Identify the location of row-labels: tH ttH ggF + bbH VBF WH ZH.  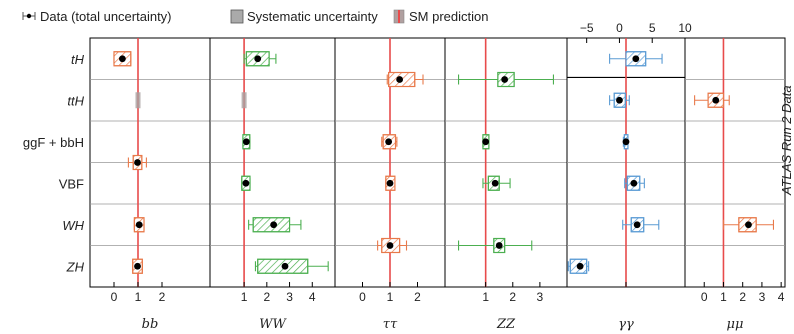
(54, 163).